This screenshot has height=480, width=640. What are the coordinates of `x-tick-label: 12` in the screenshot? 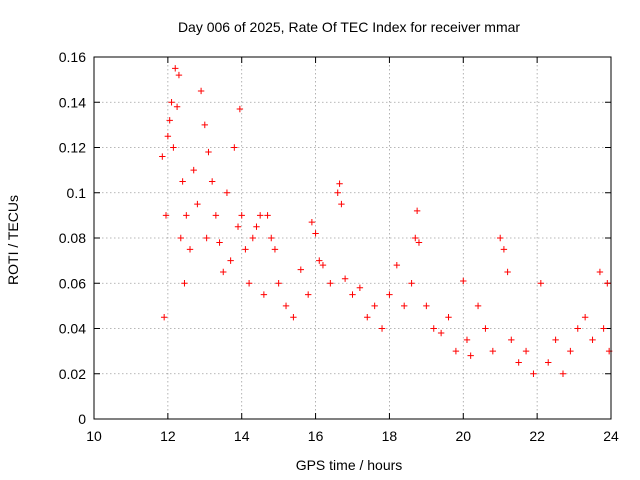 It's located at (168, 436).